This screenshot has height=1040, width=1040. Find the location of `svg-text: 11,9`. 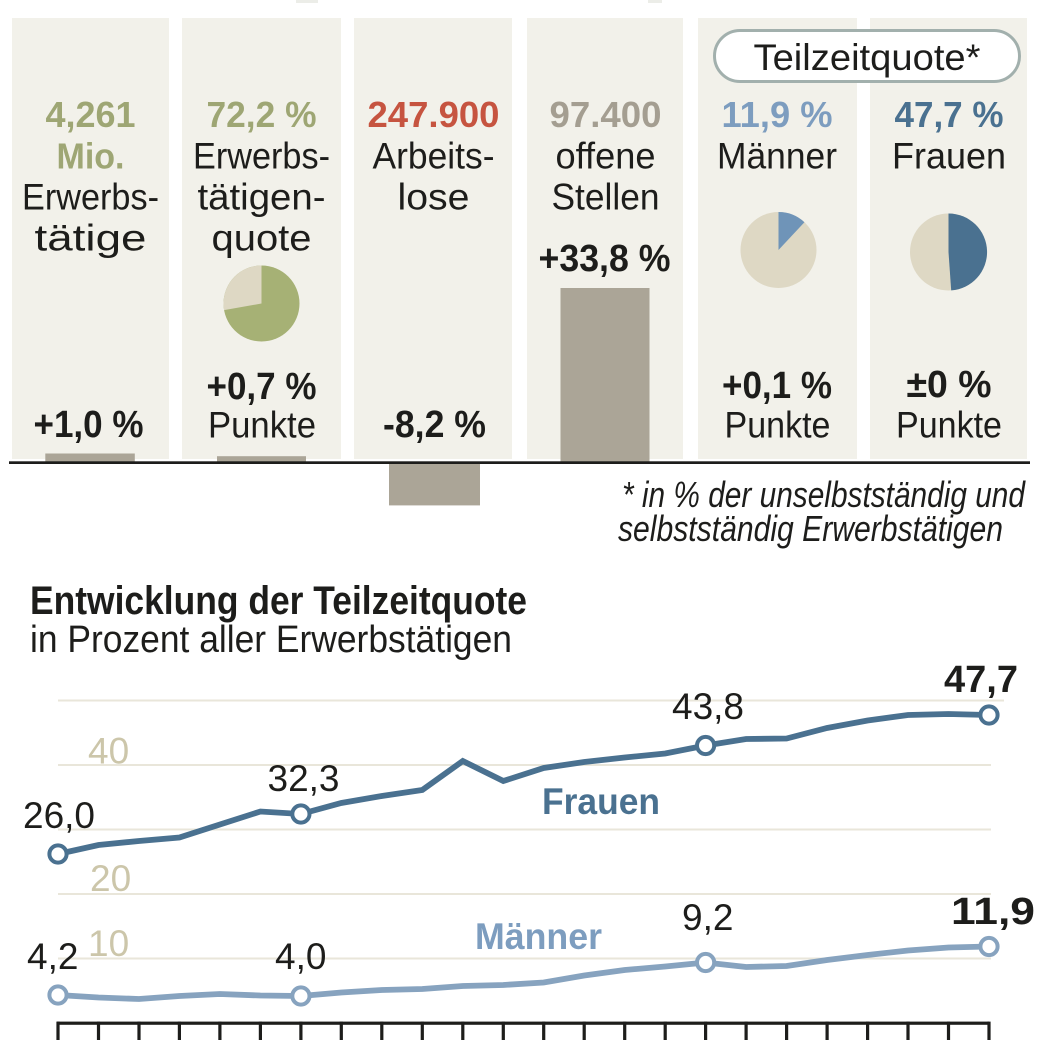

svg-text: 11,9 is located at coordinates (993, 912).